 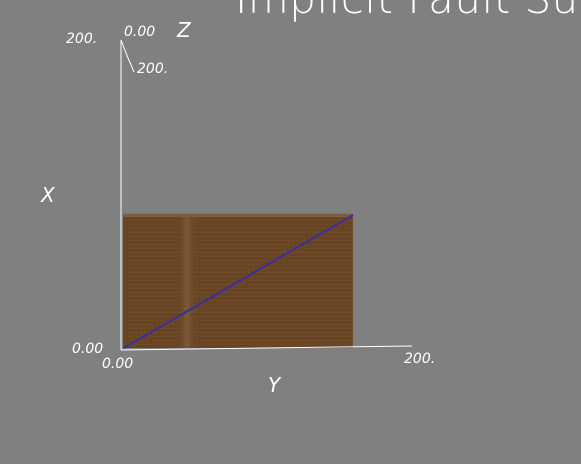 I want to click on z-axis-name: Z, so click(x=184, y=30).